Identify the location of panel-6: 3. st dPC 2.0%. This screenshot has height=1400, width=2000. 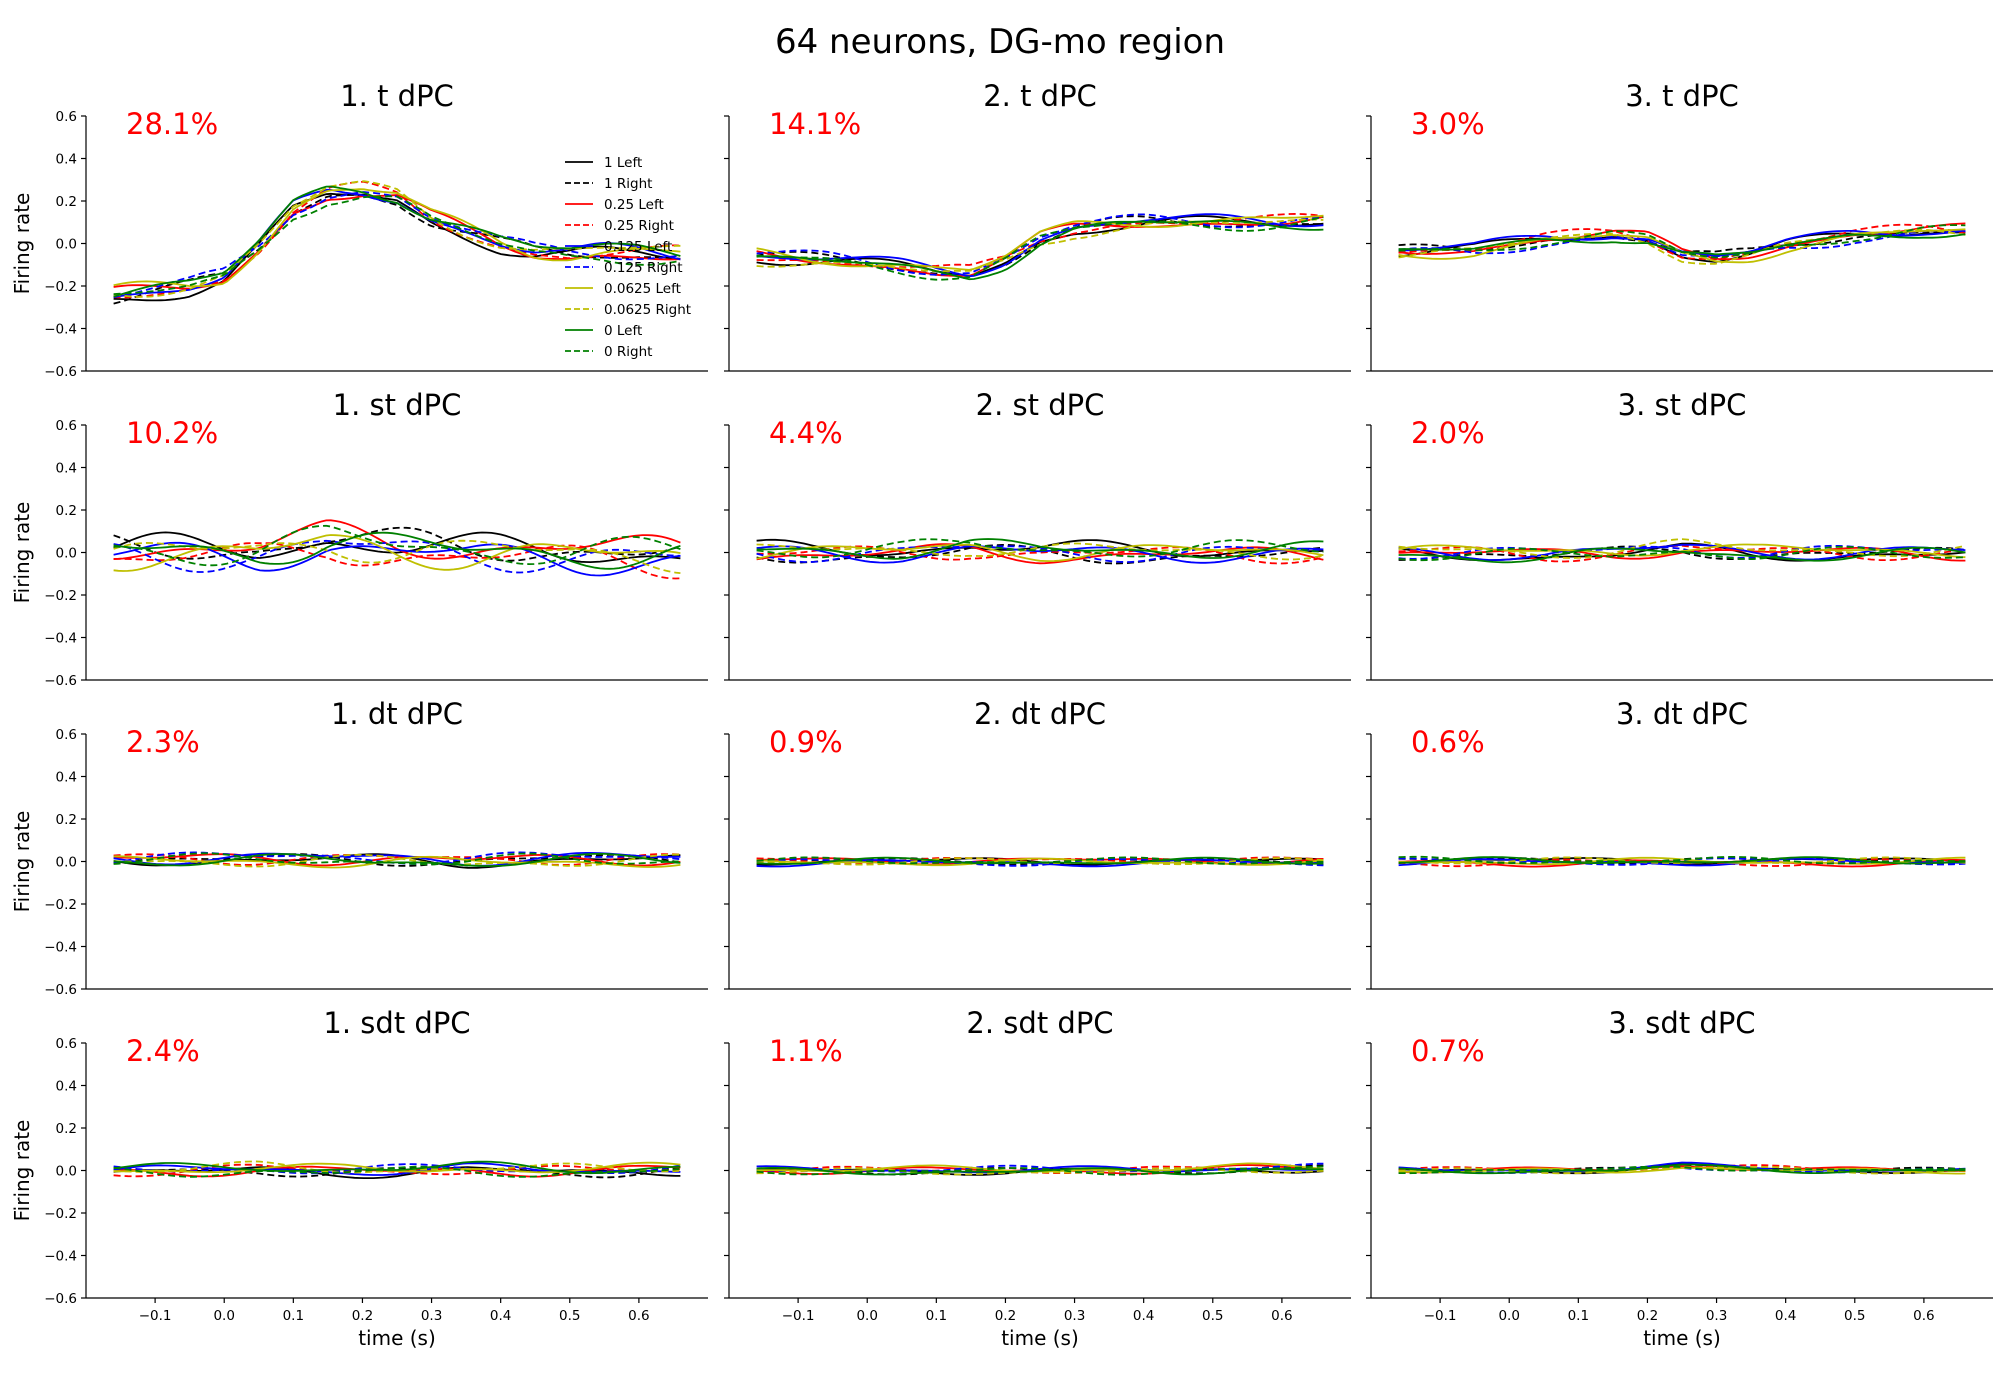
(1679, 534).